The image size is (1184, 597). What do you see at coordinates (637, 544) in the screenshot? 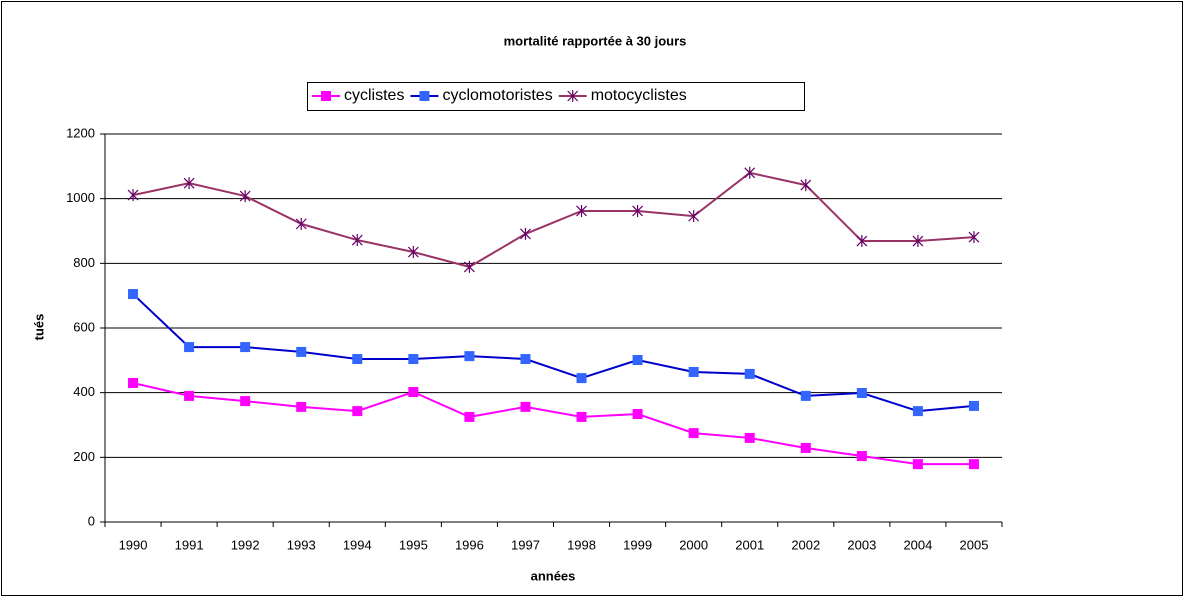
I see `x-tick-label: 1999` at bounding box center [637, 544].